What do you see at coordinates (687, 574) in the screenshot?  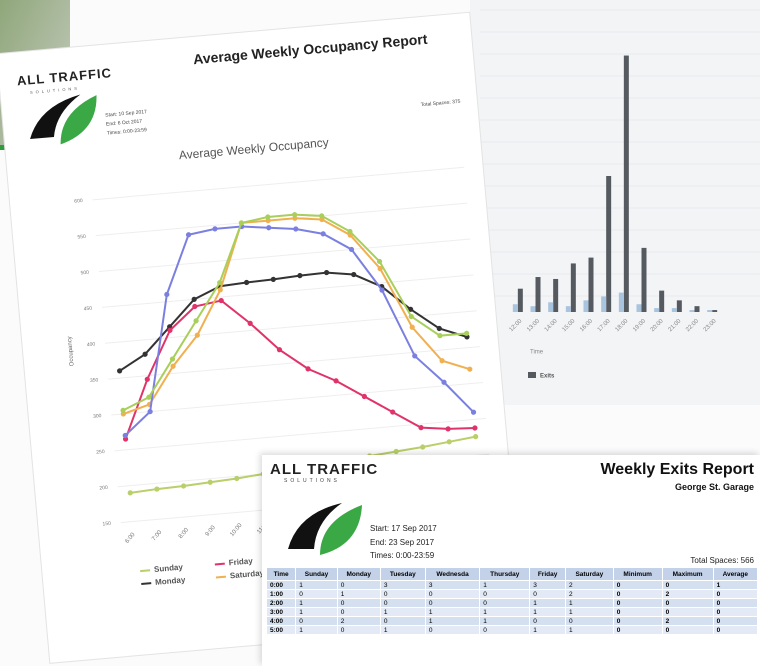 I see `column-header: Maximum` at bounding box center [687, 574].